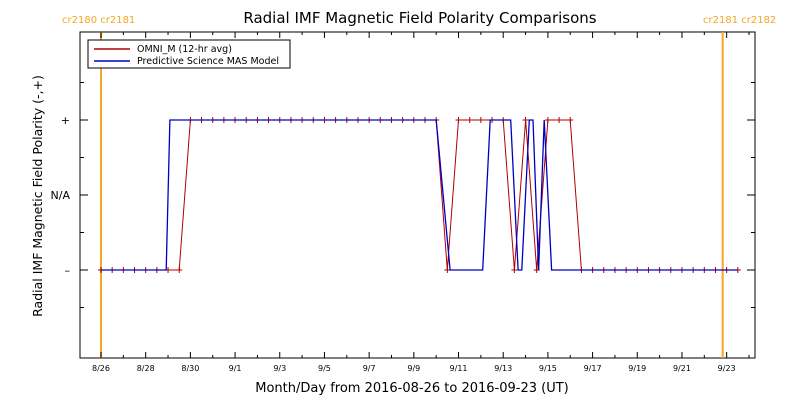  What do you see at coordinates (190, 368) in the screenshot?
I see `x-tick-label: 8/30` at bounding box center [190, 368].